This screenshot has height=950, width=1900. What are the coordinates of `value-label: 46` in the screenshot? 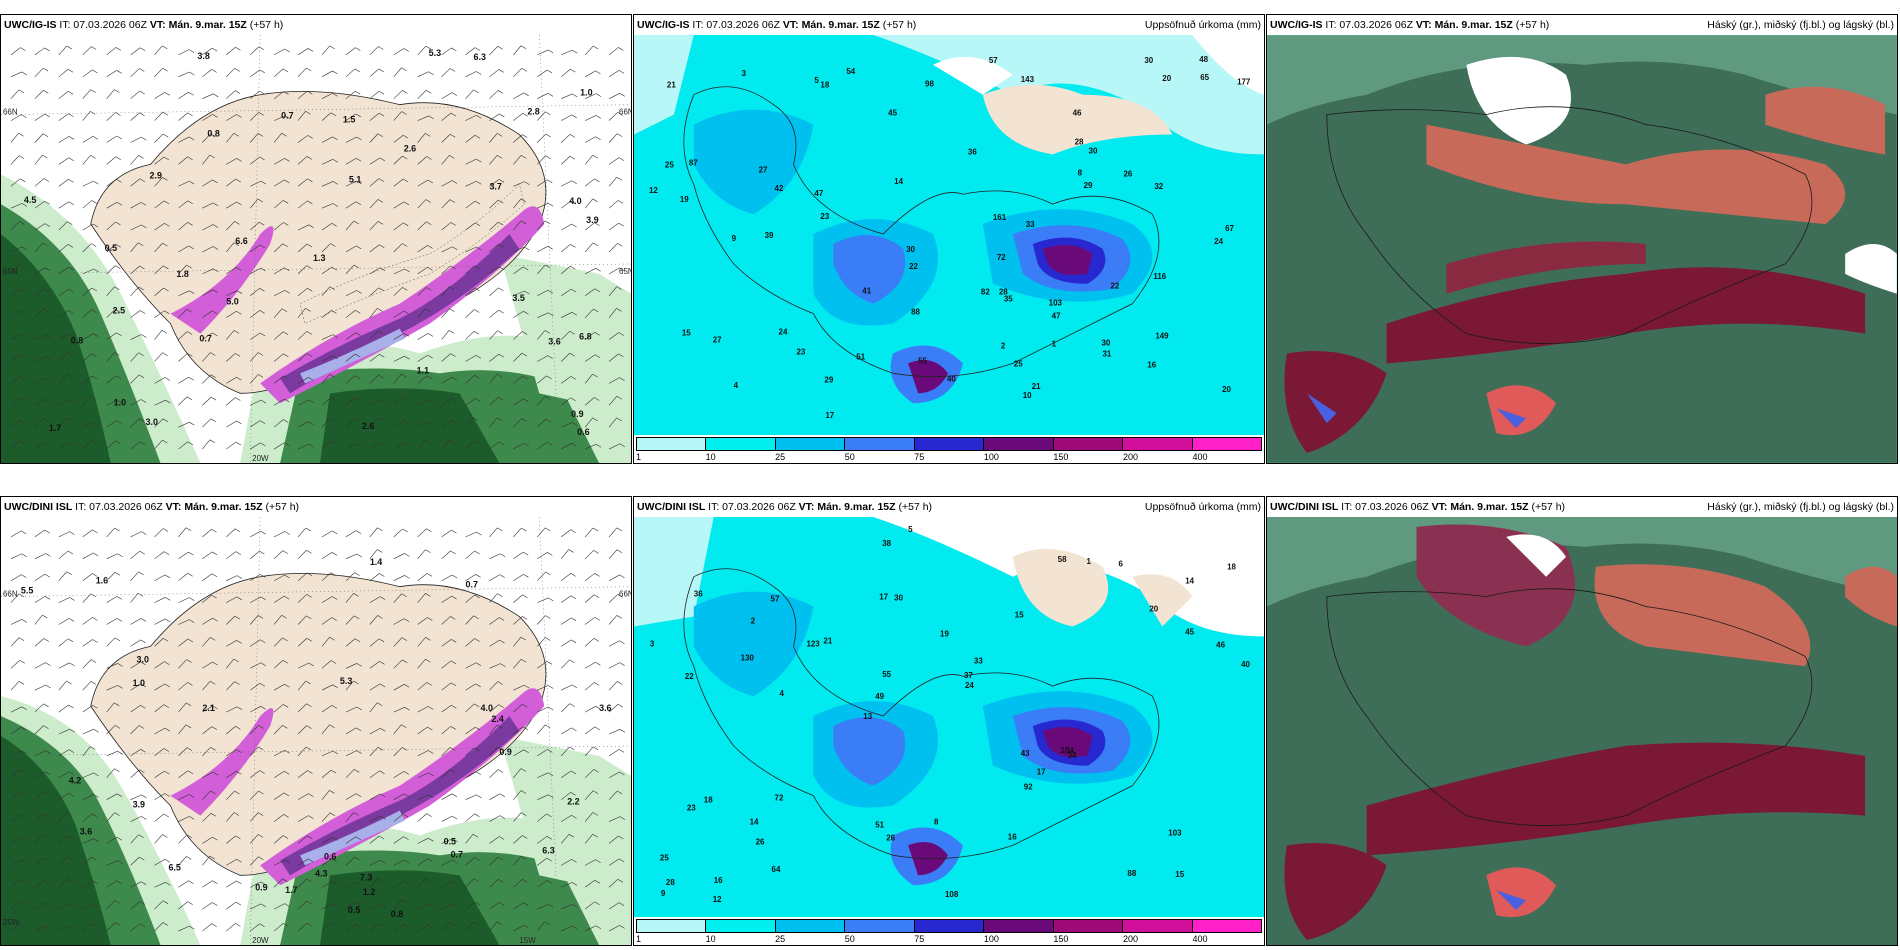 It's located at (1220, 644).